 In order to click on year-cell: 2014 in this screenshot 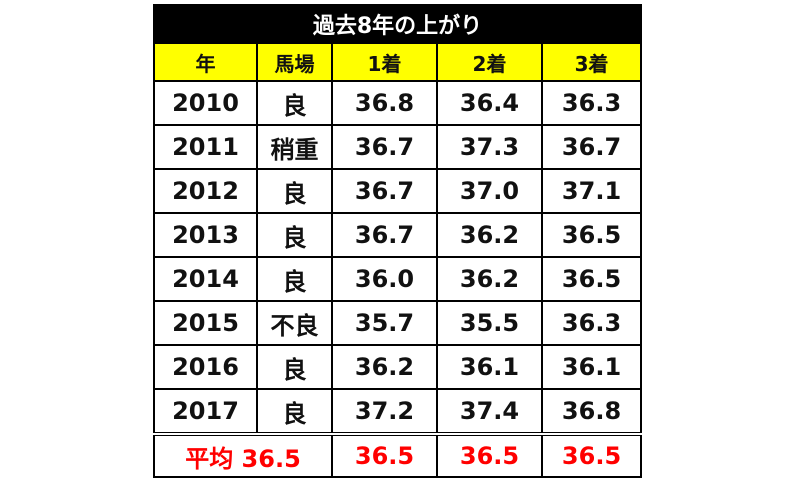, I will do `click(205, 279)`.